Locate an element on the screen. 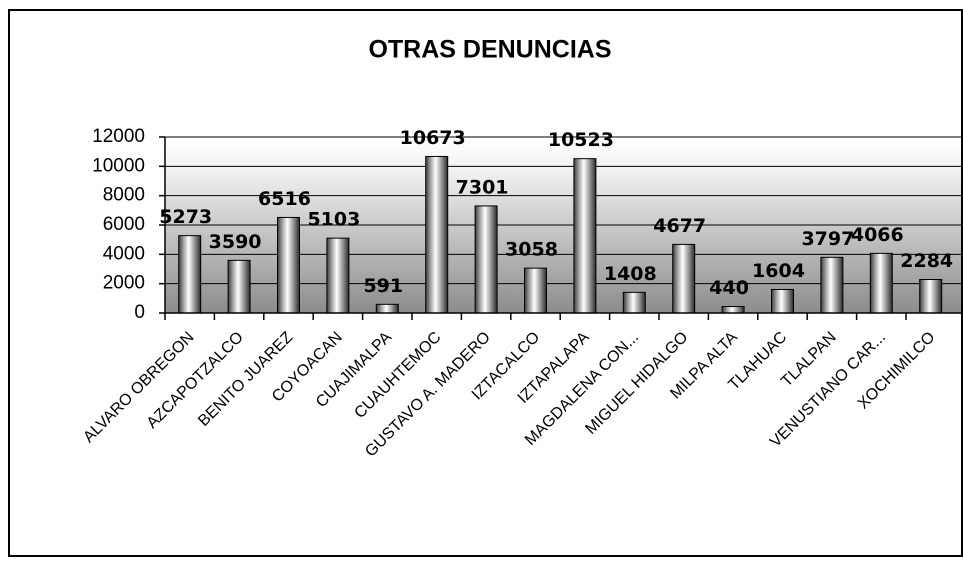 This screenshot has height=561, width=963. data-label: 1408 is located at coordinates (630, 274).